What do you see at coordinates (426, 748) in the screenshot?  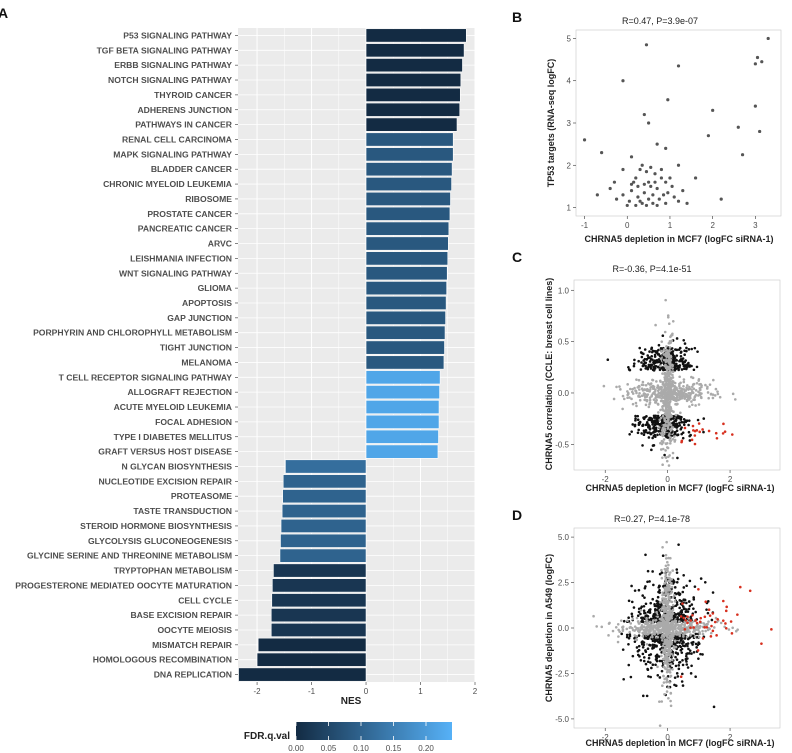 I see `legend-tick-label: 0.20` at bounding box center [426, 748].